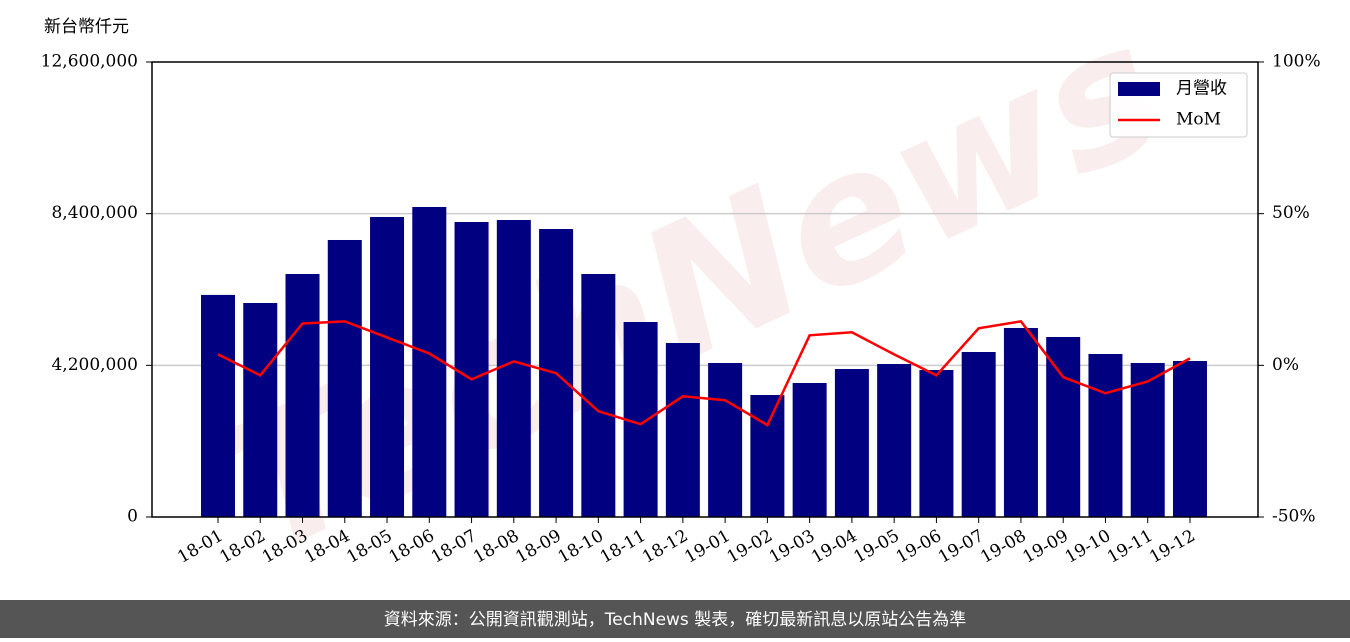  I want to click on footer: 資料來源：公開資訊觀測站，TechNews 製表，確切最新訊息以原站公告為準, so click(675, 620).